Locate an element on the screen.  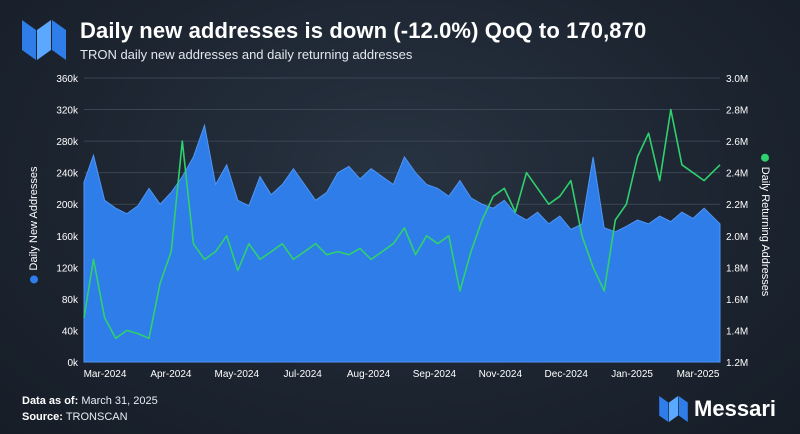
y-tick-label-left: 240k is located at coordinates (67, 174).